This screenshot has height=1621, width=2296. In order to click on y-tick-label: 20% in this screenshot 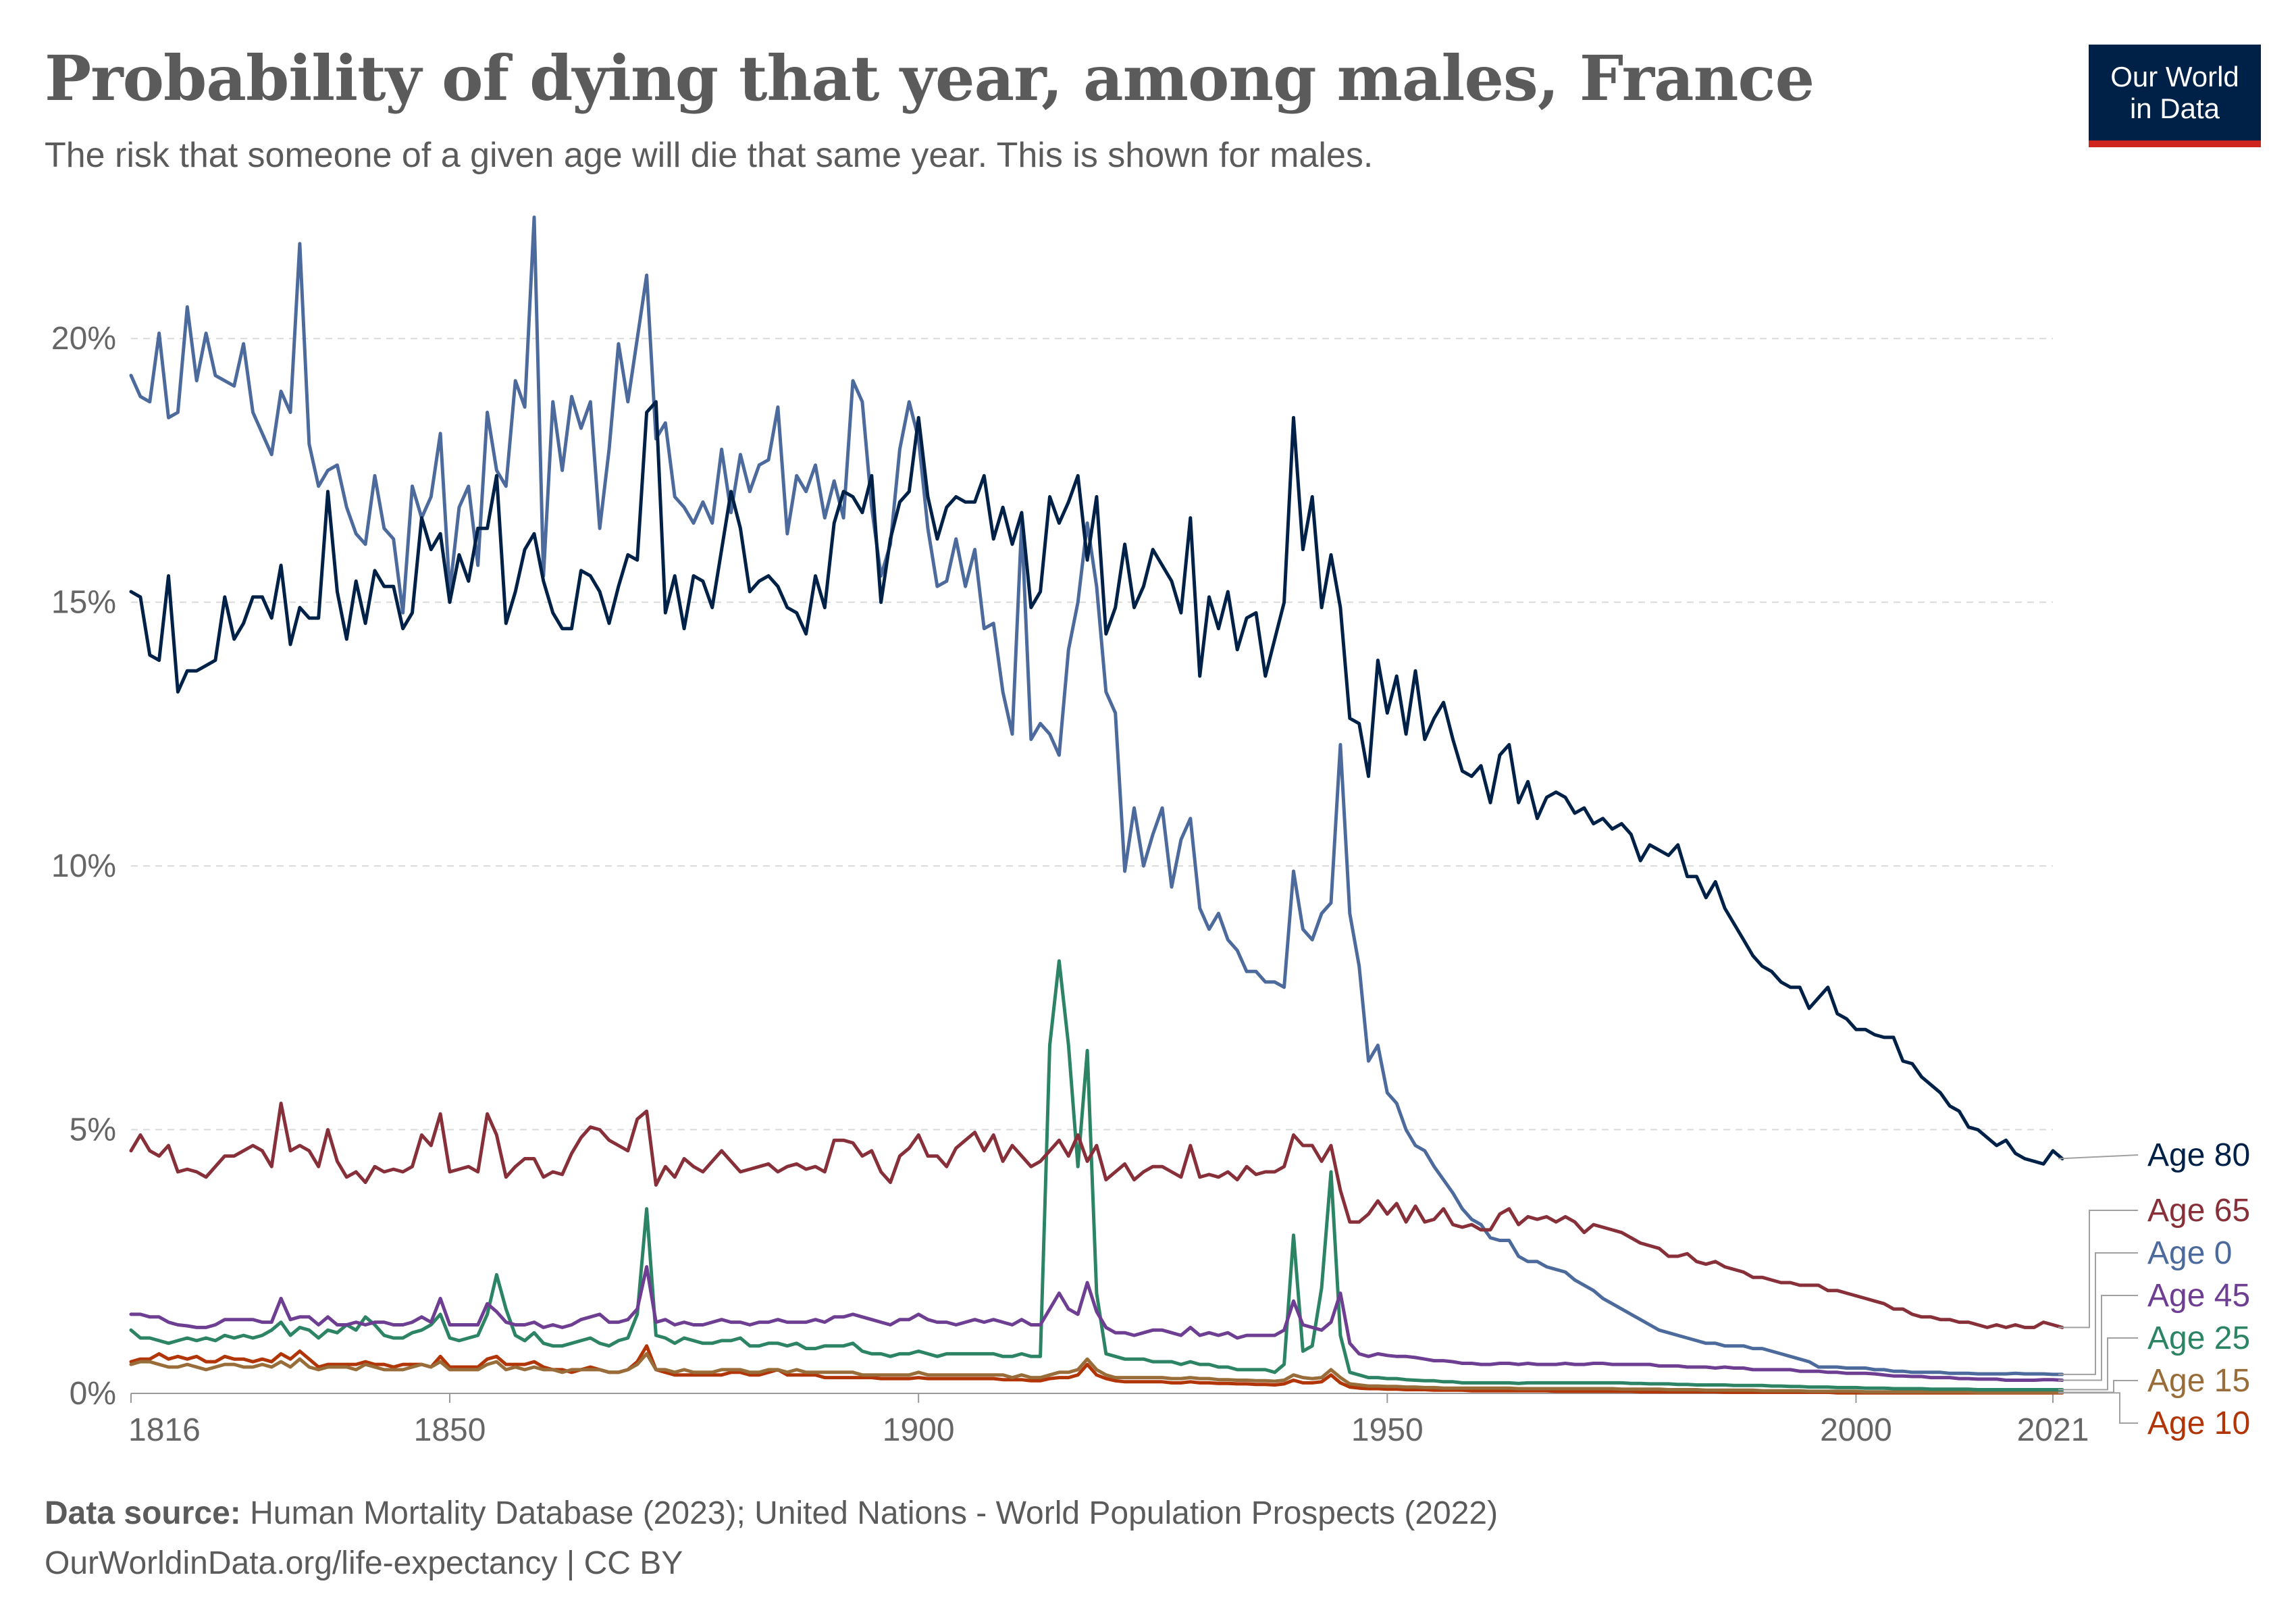, I will do `click(83, 339)`.